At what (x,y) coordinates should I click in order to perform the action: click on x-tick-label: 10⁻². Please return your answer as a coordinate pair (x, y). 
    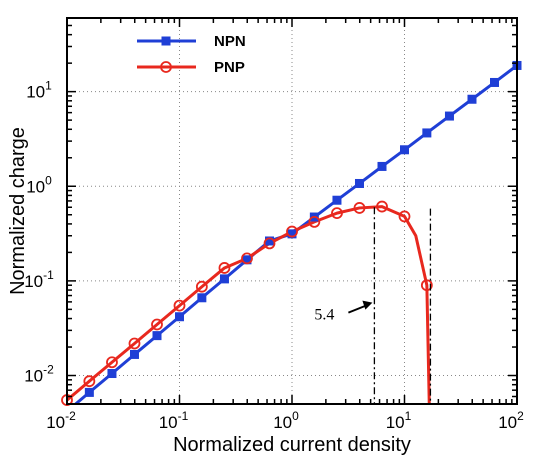
    Looking at the image, I should click on (61, 420).